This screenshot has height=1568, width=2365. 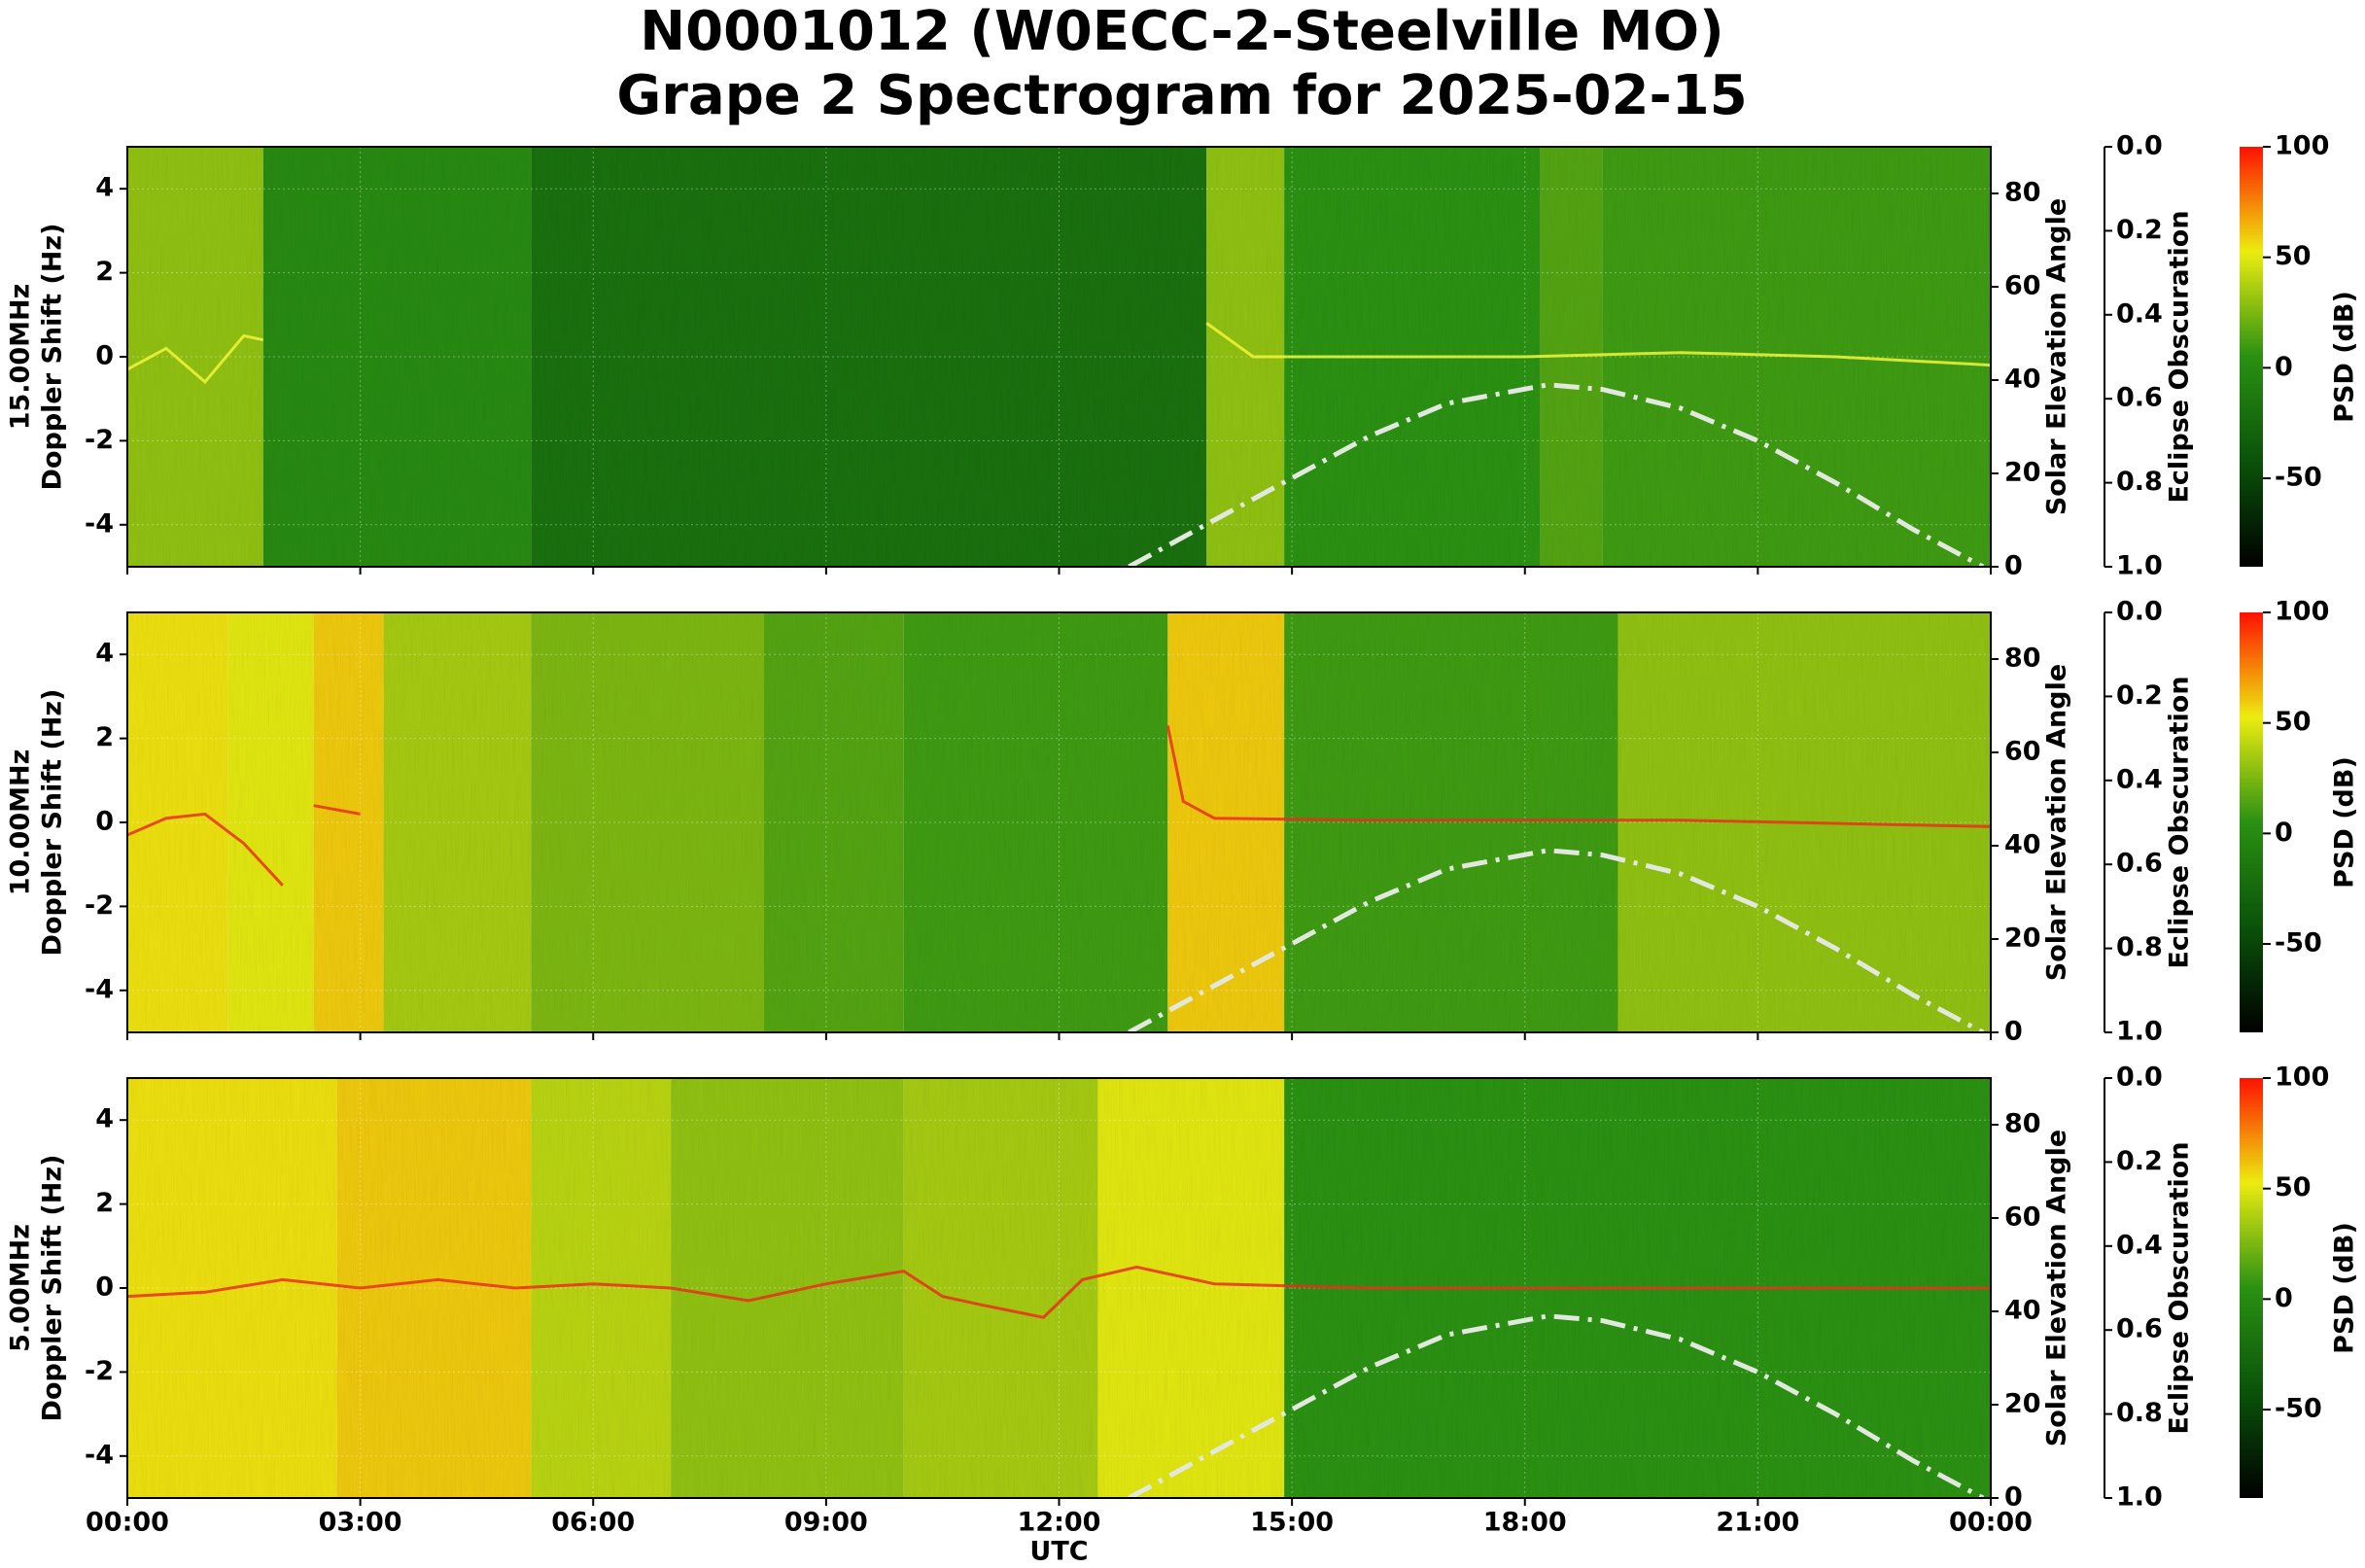 What do you see at coordinates (1181, 95) in the screenshot?
I see `chart-subtitle: Grape 2 Spectrogram for 2025-02-15` at bounding box center [1181, 95].